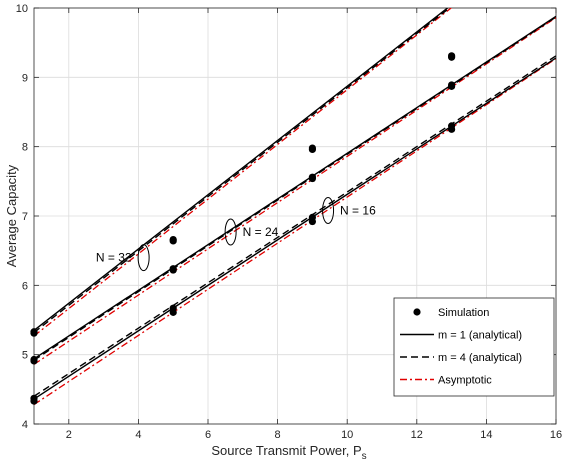 Image resolution: width=568 pixels, height=463 pixels. Describe the element at coordinates (417, 312) in the screenshot. I see `legend-marker-swatch` at that location.